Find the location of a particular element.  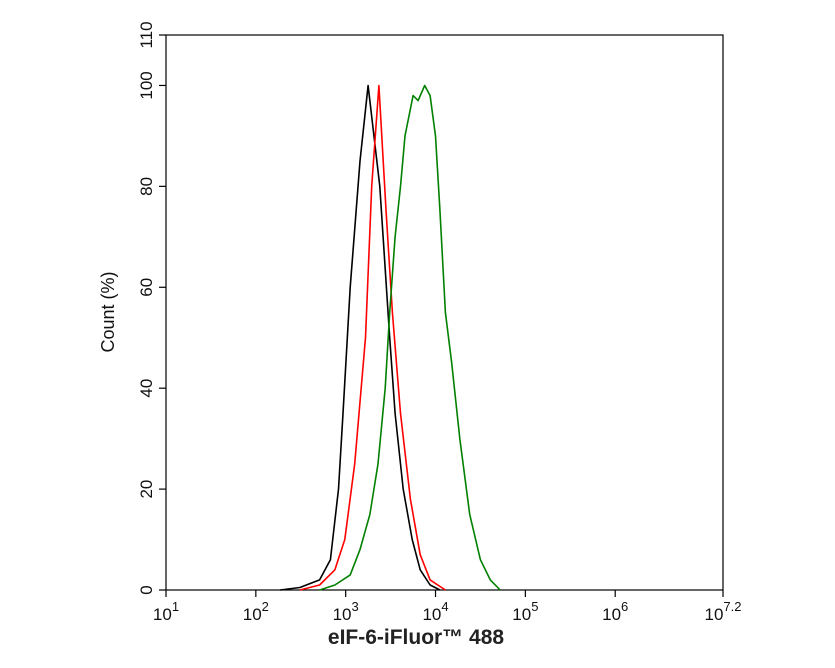

y-tick-label: 100 is located at coordinates (146, 85).